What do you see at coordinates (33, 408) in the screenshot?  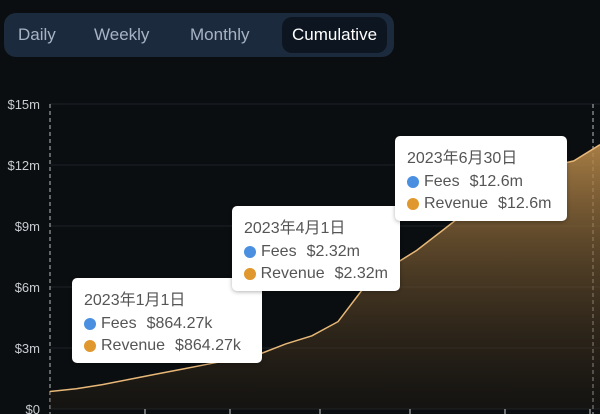 I see `y-tick-label: $0` at bounding box center [33, 408].